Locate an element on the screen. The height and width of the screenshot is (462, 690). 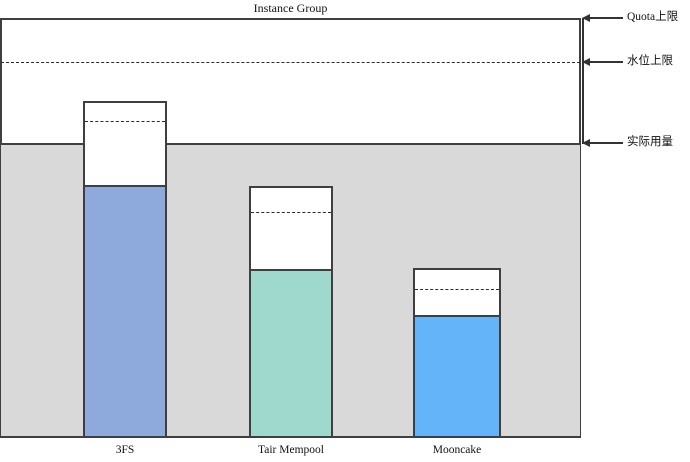
annotation-label-实际用量: 实际用量 is located at coordinates (650, 142).